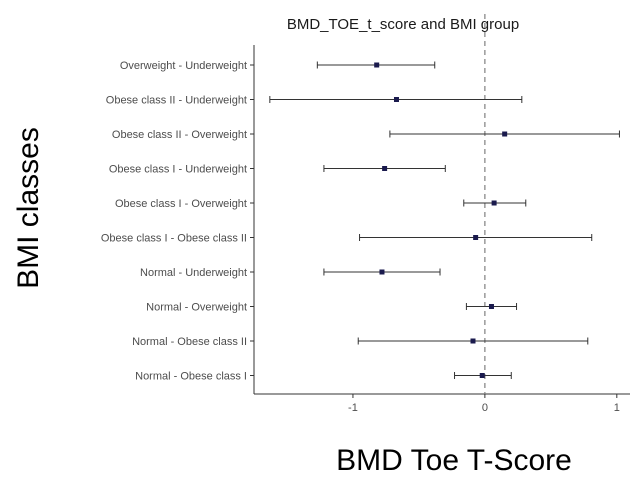 Image resolution: width=638 pixels, height=477 pixels. Describe the element at coordinates (183, 66) in the screenshot. I see `y-tick-label: Overweight - Underweight` at that location.